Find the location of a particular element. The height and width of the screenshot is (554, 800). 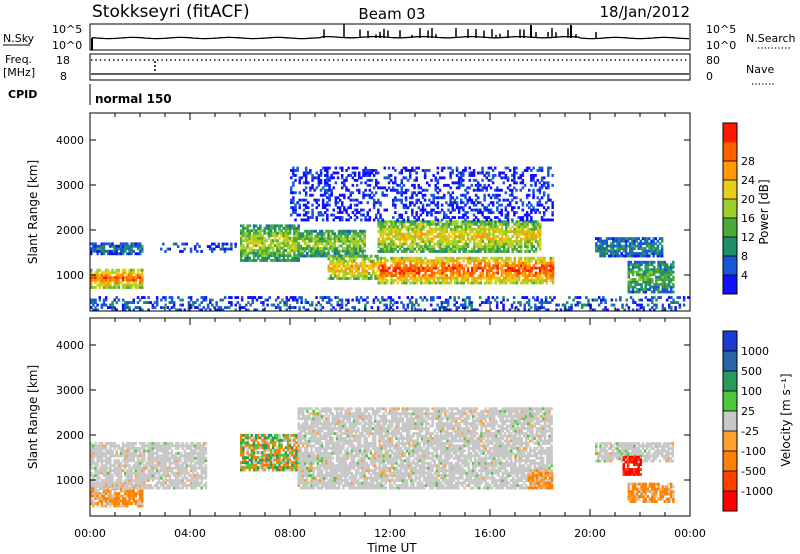

time-axis-labels: 00:00 04:00 08:00 12:00 16:00 20:00 00:00 is located at coordinates (390, 533).